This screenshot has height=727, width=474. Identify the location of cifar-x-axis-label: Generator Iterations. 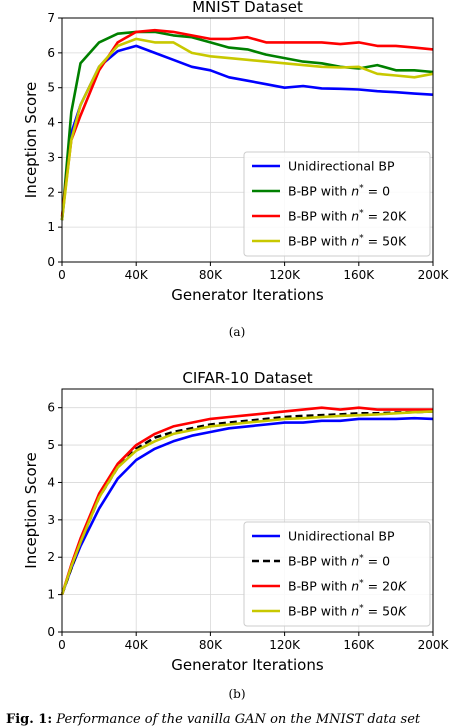
(247, 665).